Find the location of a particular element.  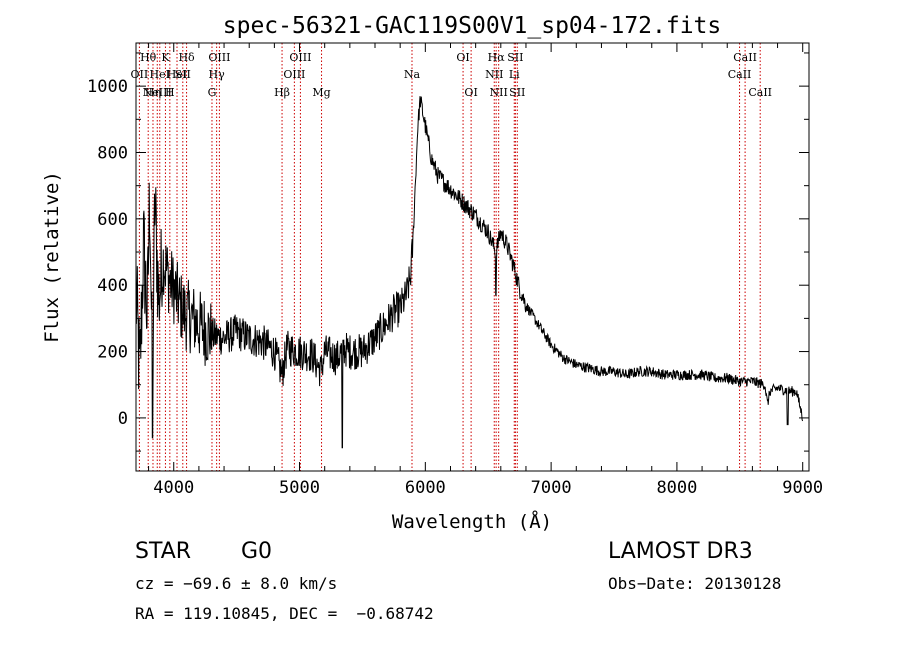

object-class: STAR is located at coordinates (163, 551).